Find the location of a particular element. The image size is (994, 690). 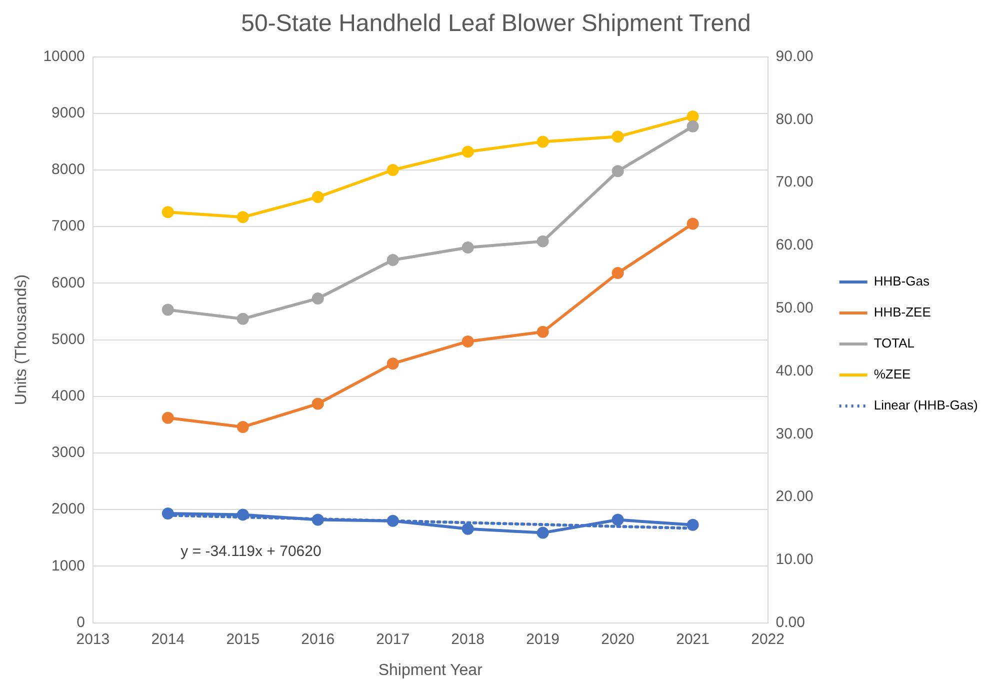

y-tick-label: 5000 is located at coordinates (68, 339).